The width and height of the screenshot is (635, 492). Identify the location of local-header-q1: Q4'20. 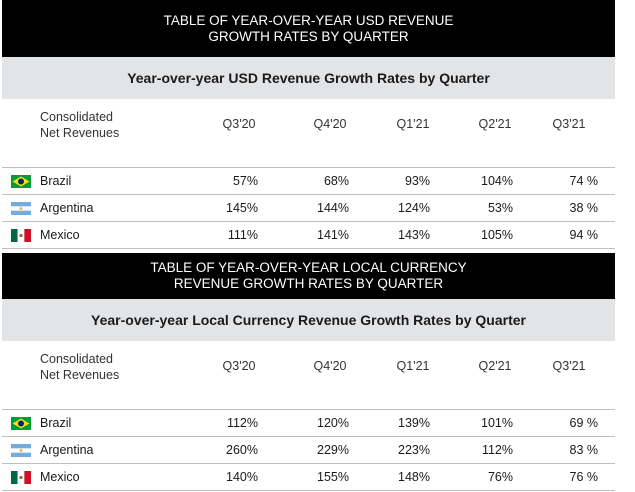
(330, 366).